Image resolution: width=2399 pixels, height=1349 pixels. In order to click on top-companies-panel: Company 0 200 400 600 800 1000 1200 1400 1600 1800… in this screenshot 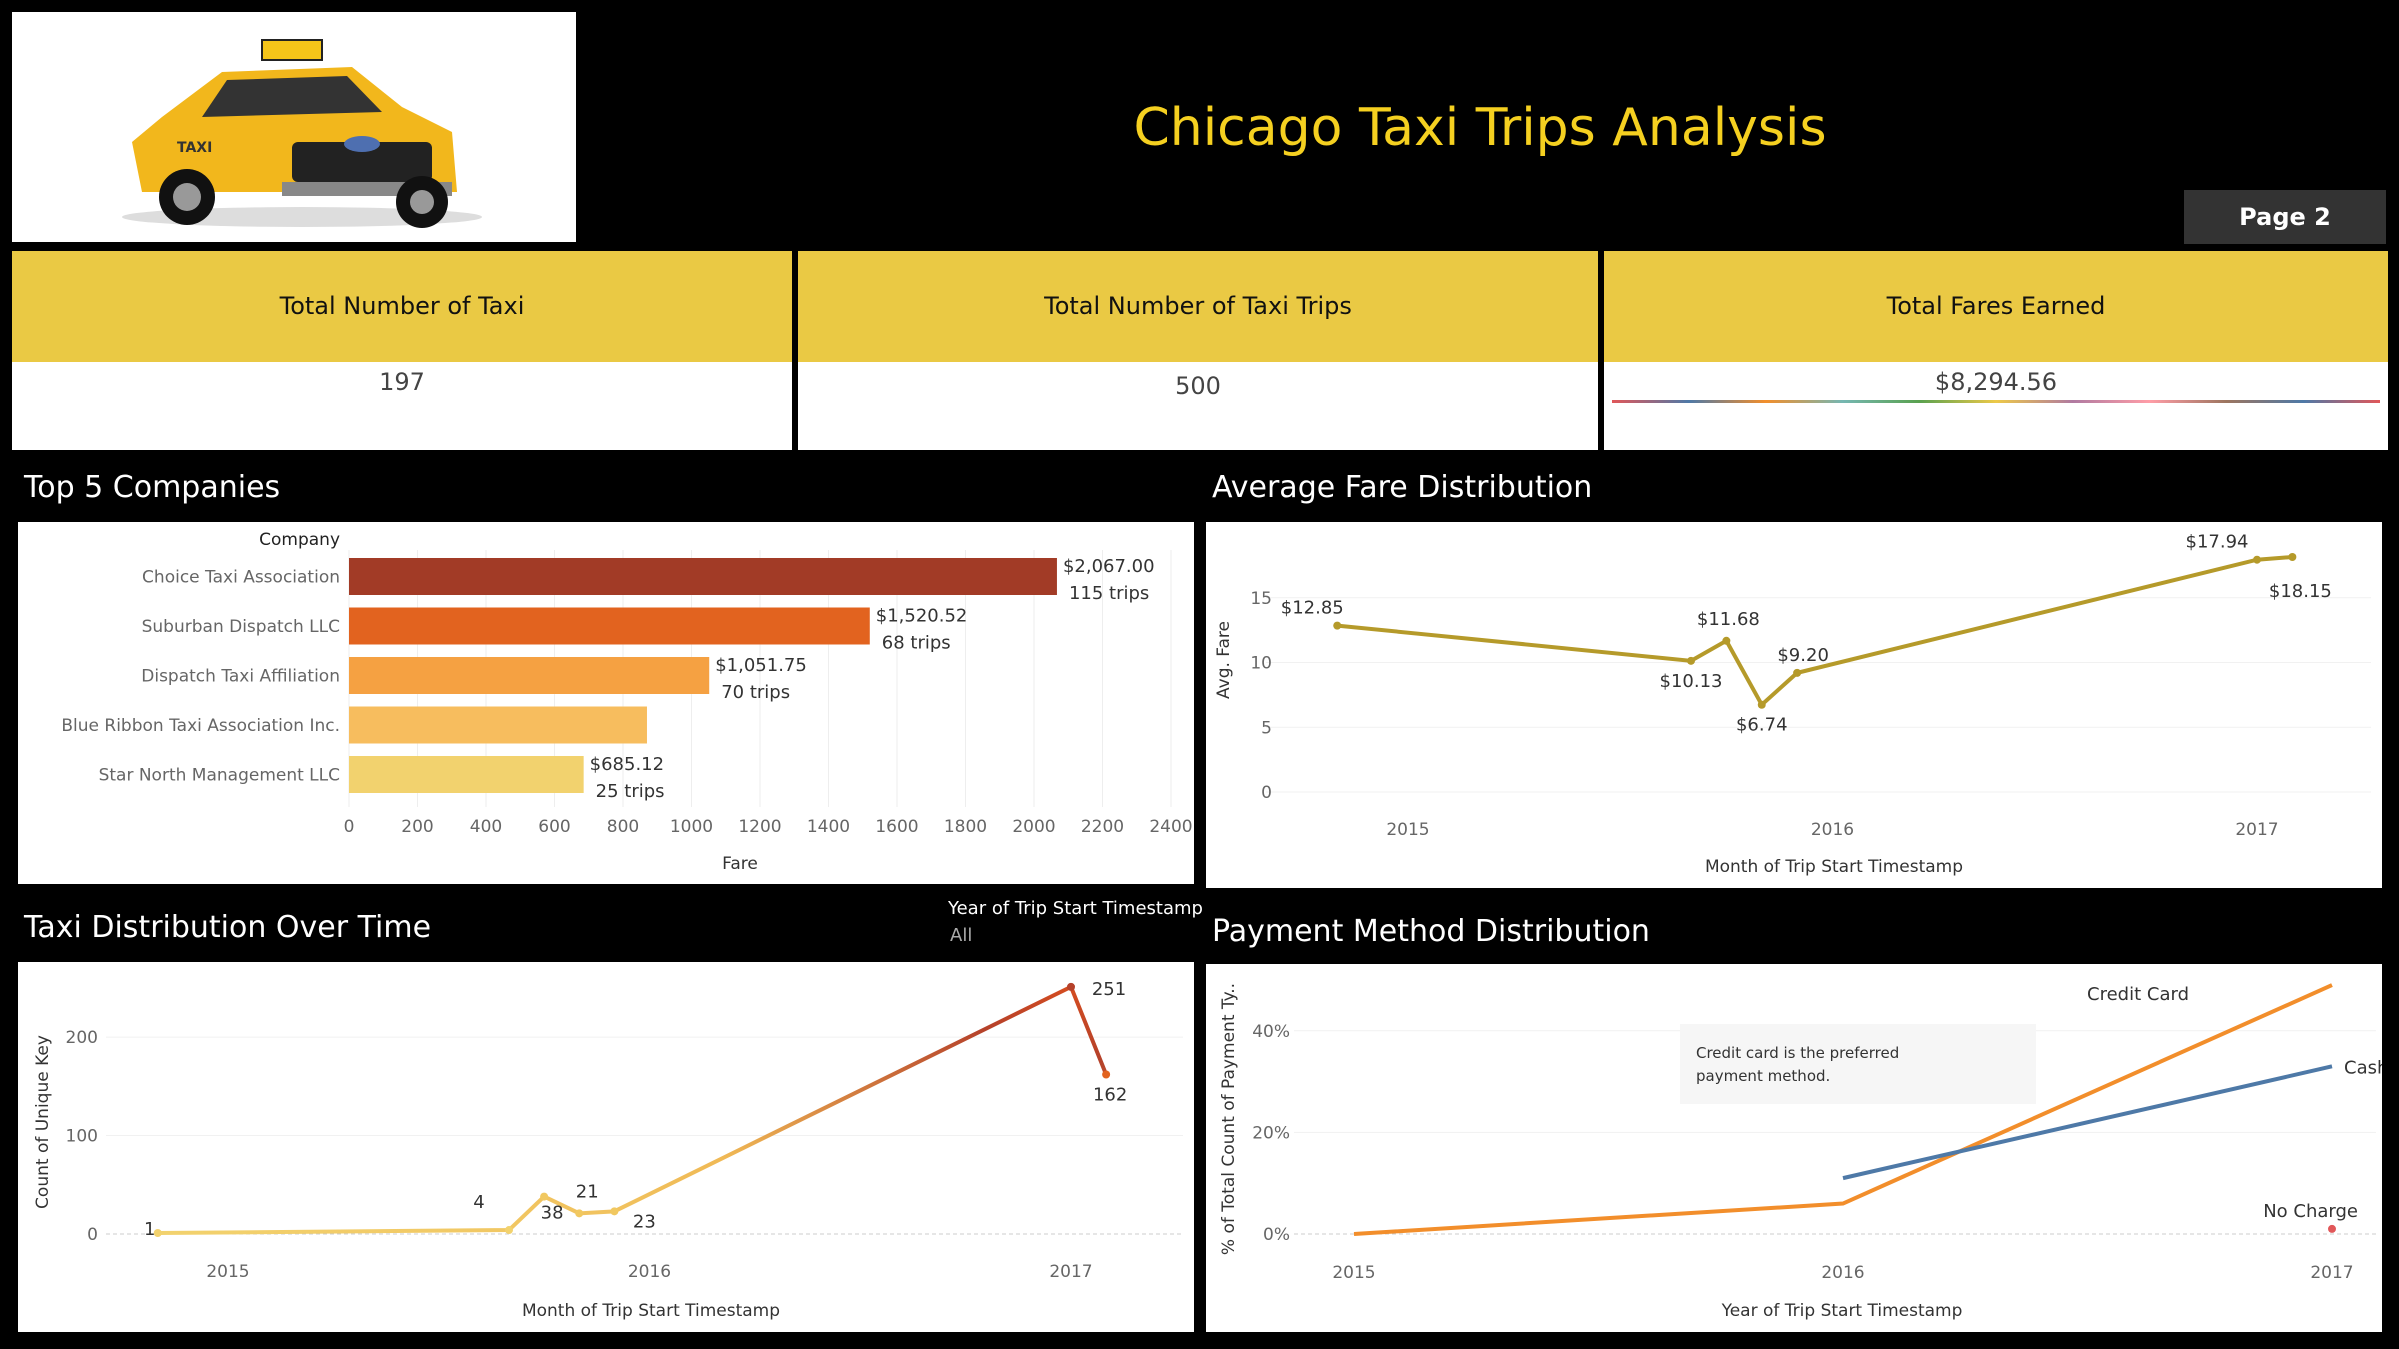, I will do `click(606, 703)`.